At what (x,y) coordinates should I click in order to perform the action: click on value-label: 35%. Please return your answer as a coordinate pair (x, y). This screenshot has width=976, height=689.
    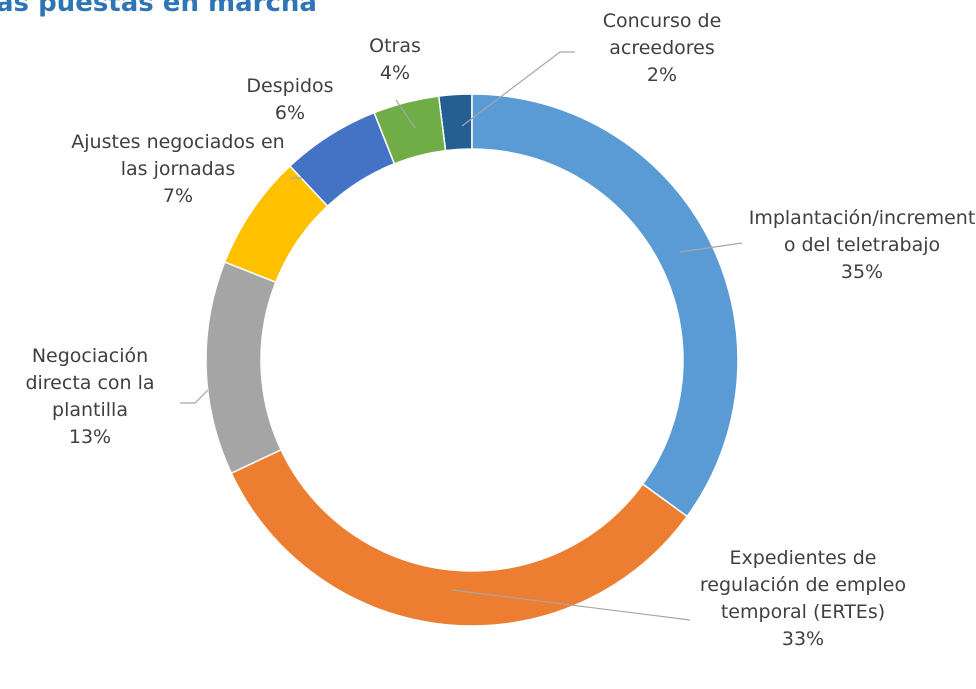
    Looking at the image, I should click on (862, 272).